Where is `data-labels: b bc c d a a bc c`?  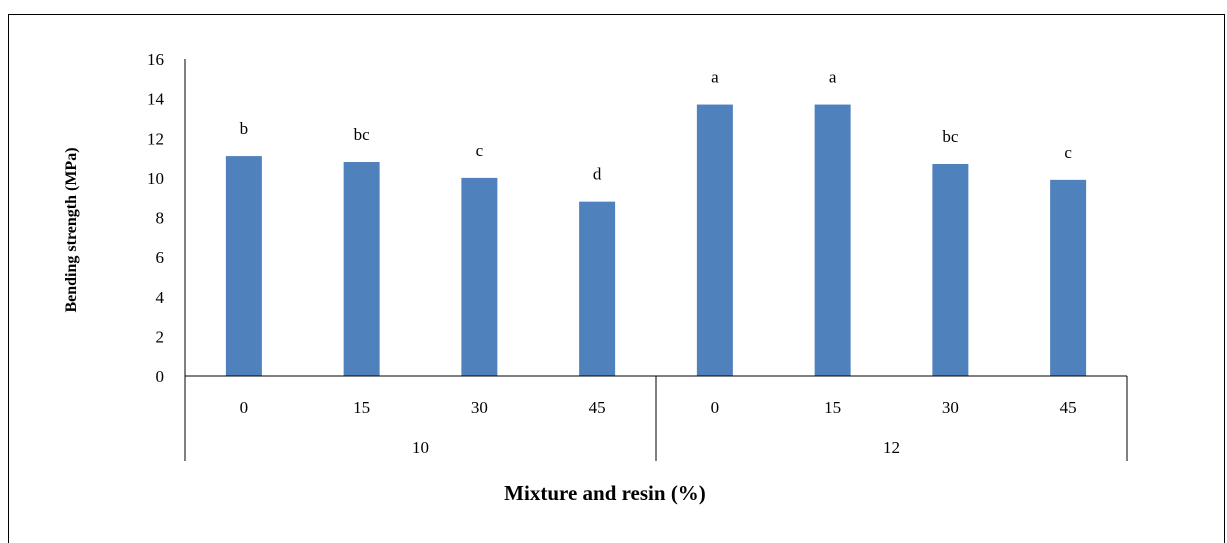 data-labels: b bc c d a a bc c is located at coordinates (656, 126).